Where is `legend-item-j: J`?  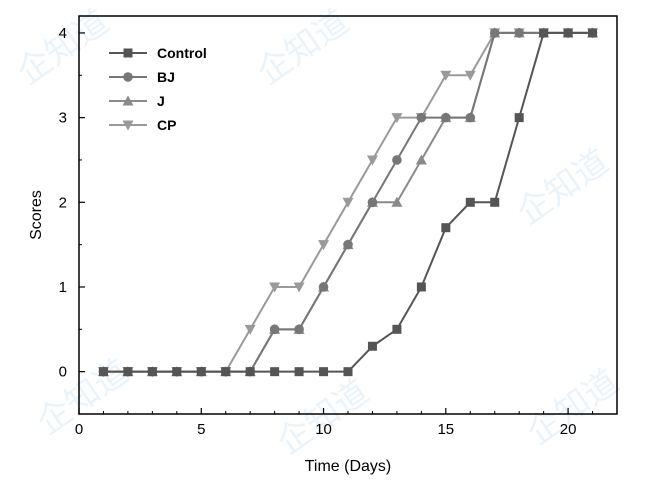 legend-item-j: J is located at coordinates (137, 101).